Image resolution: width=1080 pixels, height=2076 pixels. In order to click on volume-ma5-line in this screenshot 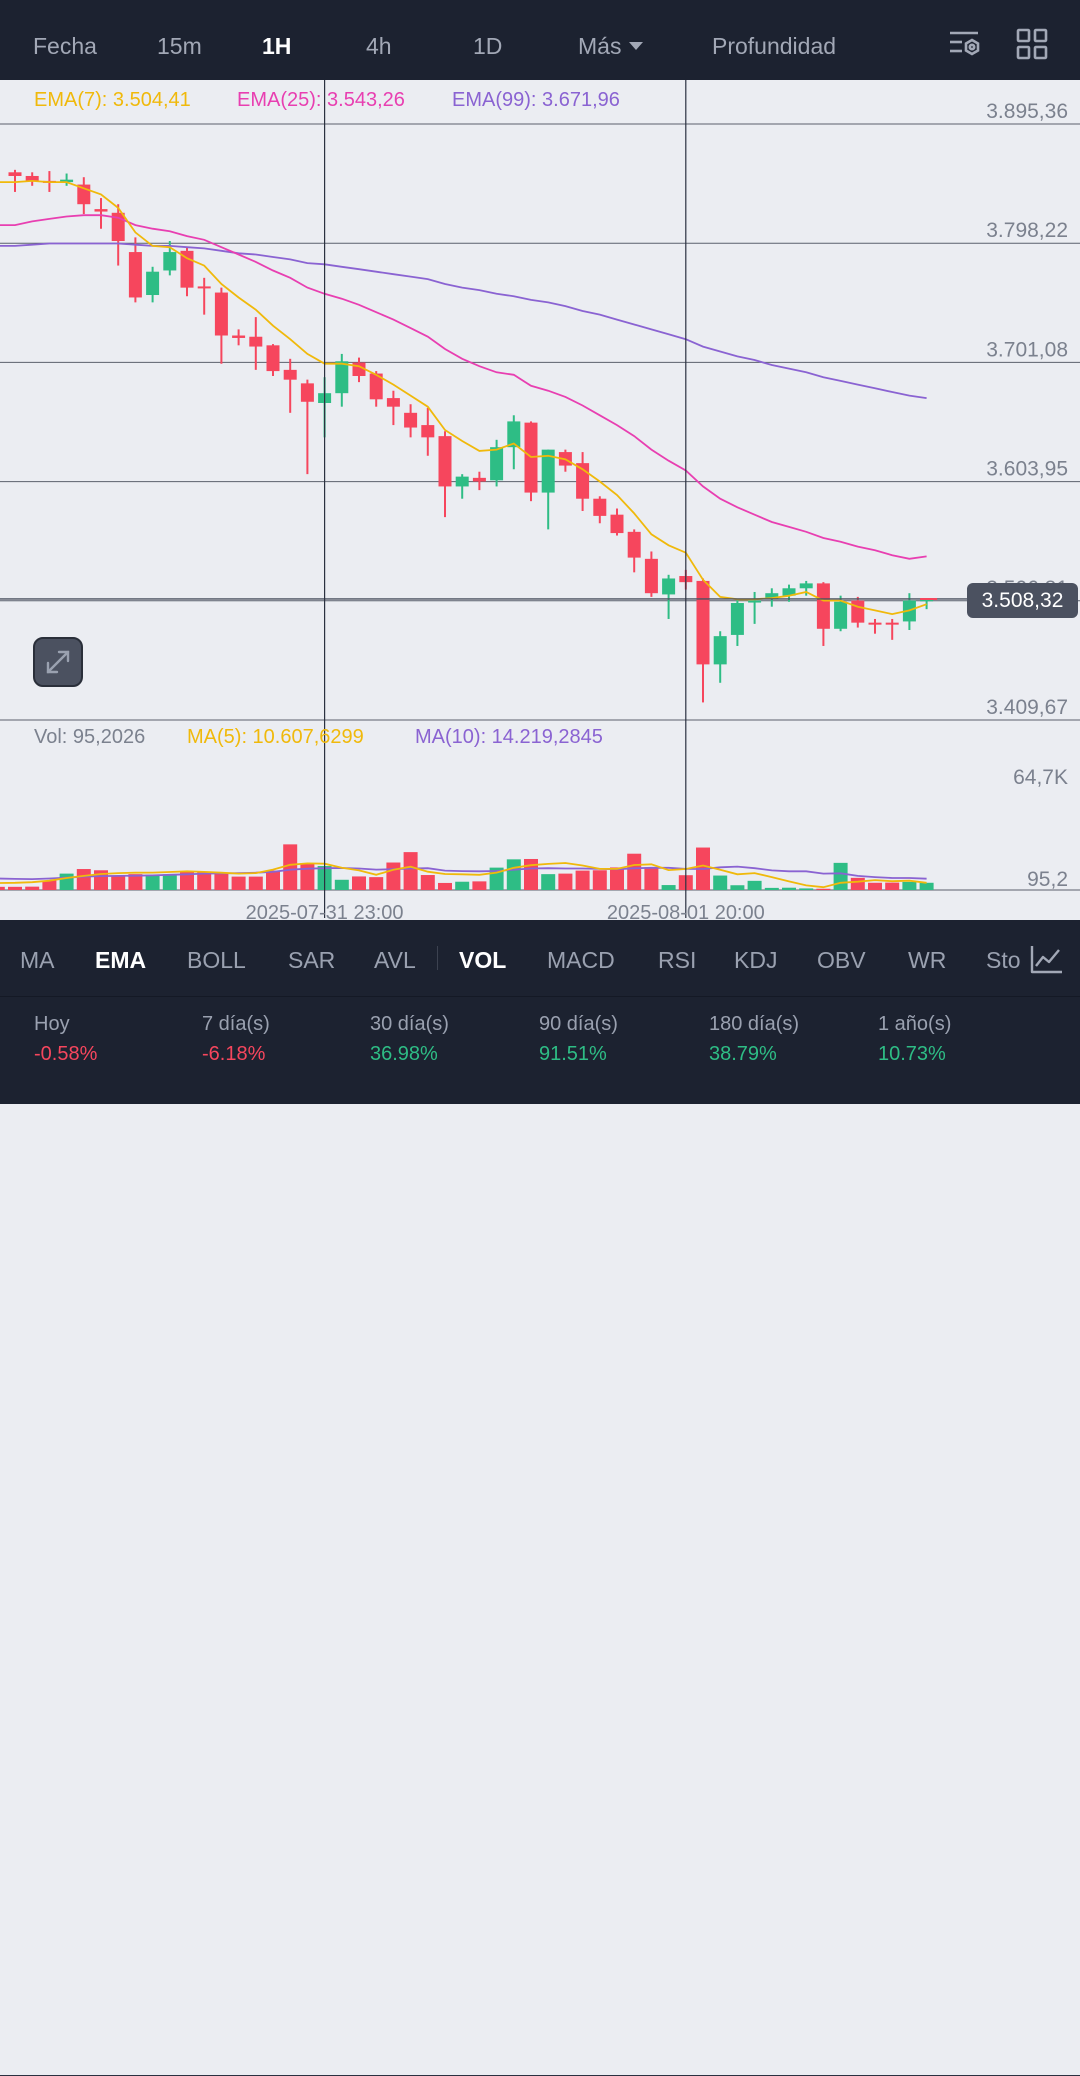, I will do `click(463, 875)`.